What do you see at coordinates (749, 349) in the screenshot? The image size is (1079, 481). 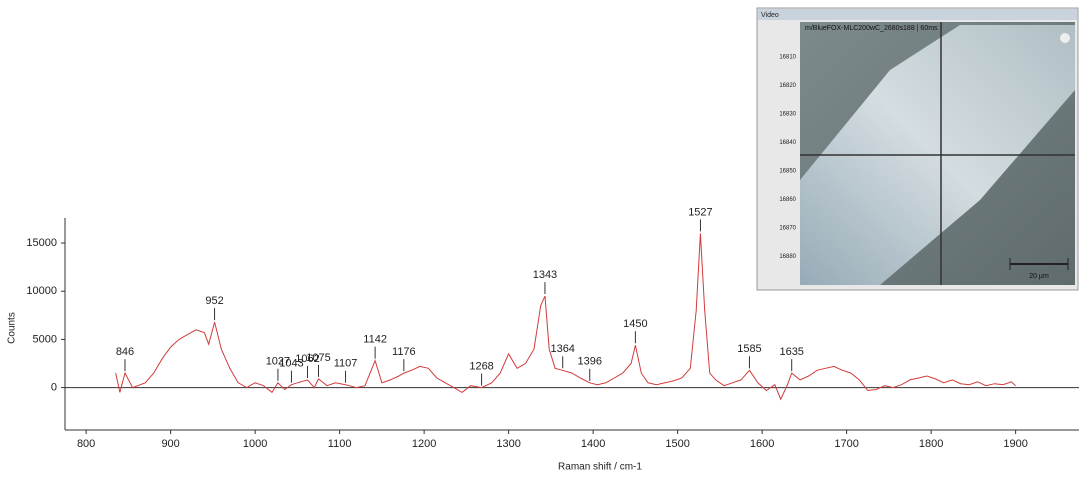 I see `peak-label: 1585` at bounding box center [749, 349].